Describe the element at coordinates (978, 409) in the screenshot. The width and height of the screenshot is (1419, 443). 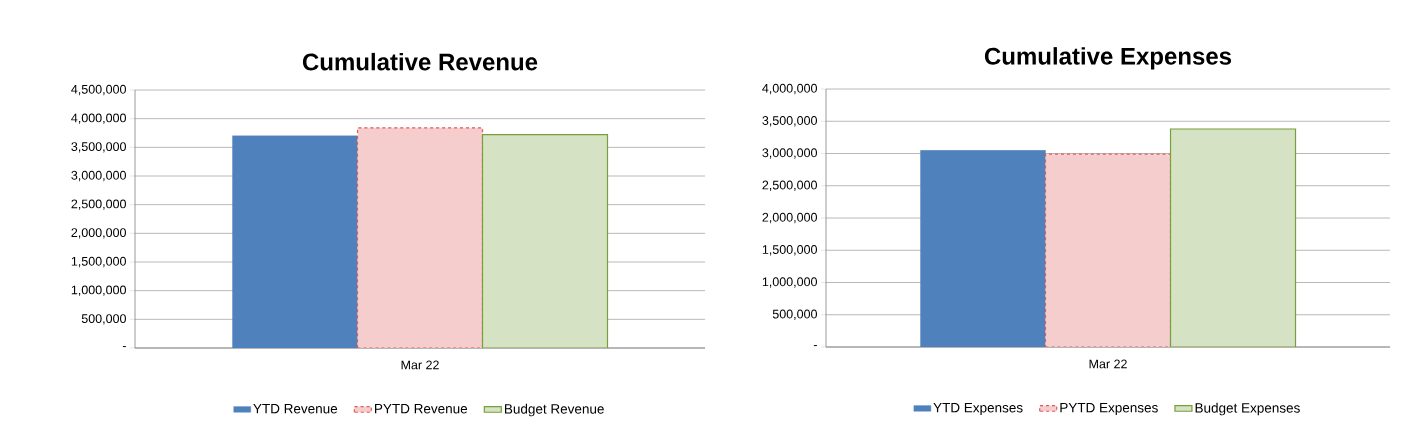
I see `legend-label: YTD Expenses` at that location.